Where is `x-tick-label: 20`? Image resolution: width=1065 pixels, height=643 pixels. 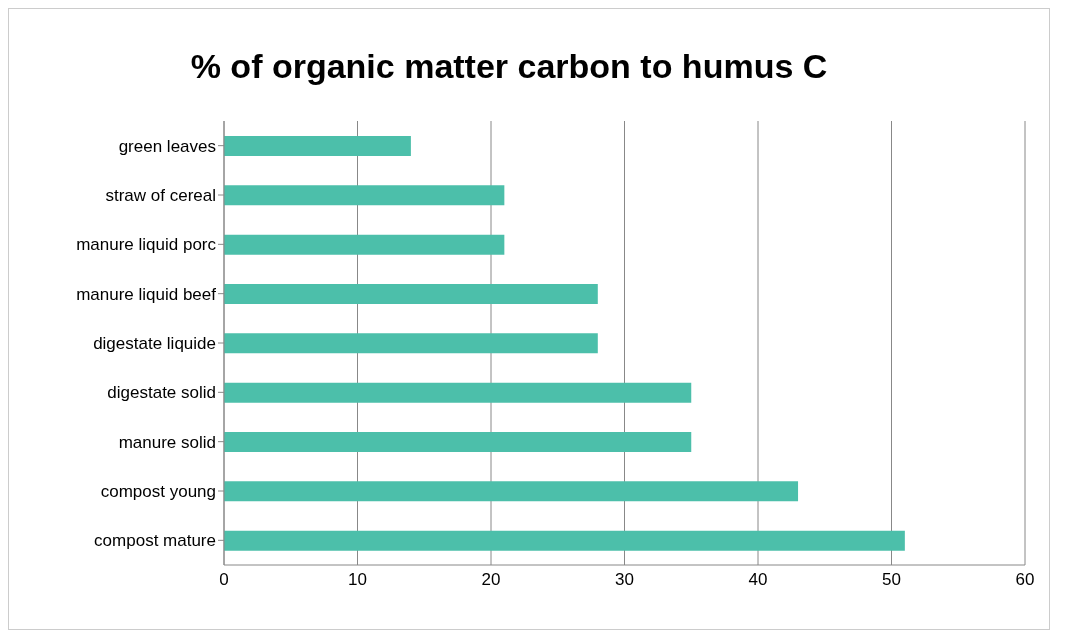 x-tick-label: 20 is located at coordinates (491, 580).